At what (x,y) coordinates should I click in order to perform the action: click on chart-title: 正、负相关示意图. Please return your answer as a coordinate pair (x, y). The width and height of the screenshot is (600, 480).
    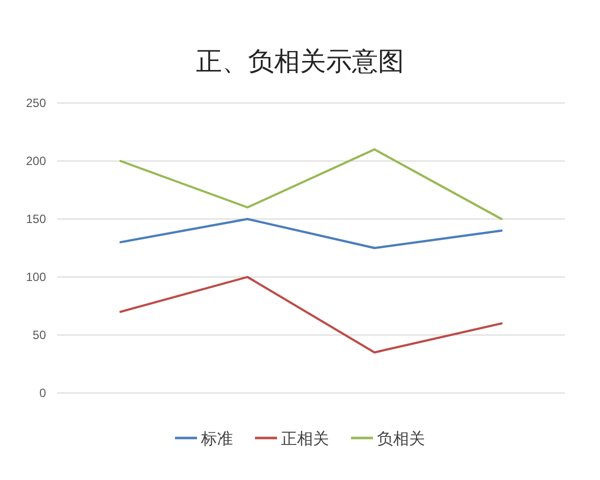
    Looking at the image, I should click on (300, 62).